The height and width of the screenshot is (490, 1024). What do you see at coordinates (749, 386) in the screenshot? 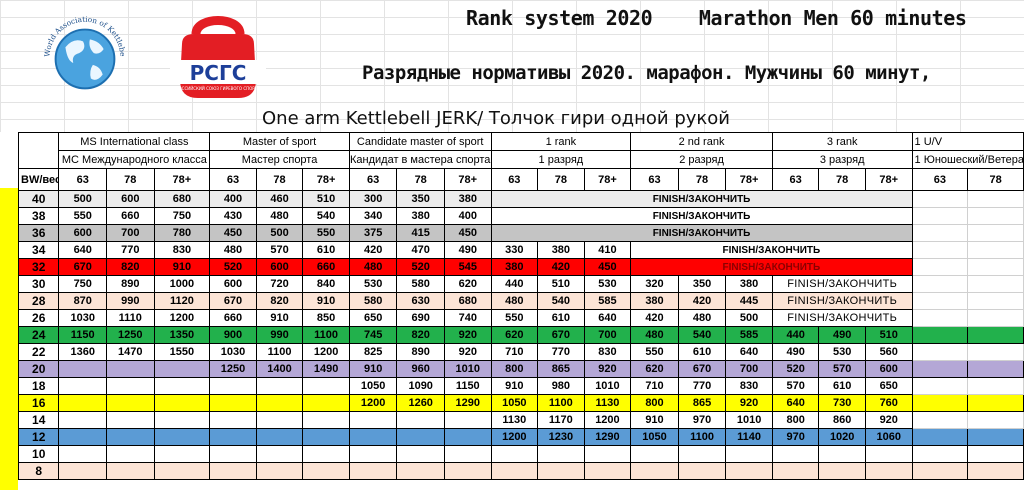
I see `value-cell: 830` at bounding box center [749, 386].